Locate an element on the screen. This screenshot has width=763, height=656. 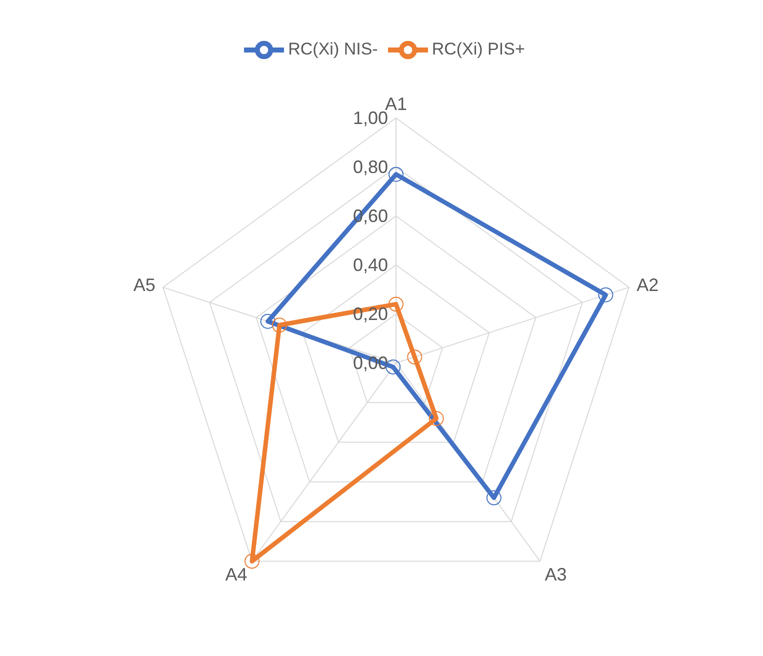
legend-label: RC(Xi) PIS+ is located at coordinates (478, 48).